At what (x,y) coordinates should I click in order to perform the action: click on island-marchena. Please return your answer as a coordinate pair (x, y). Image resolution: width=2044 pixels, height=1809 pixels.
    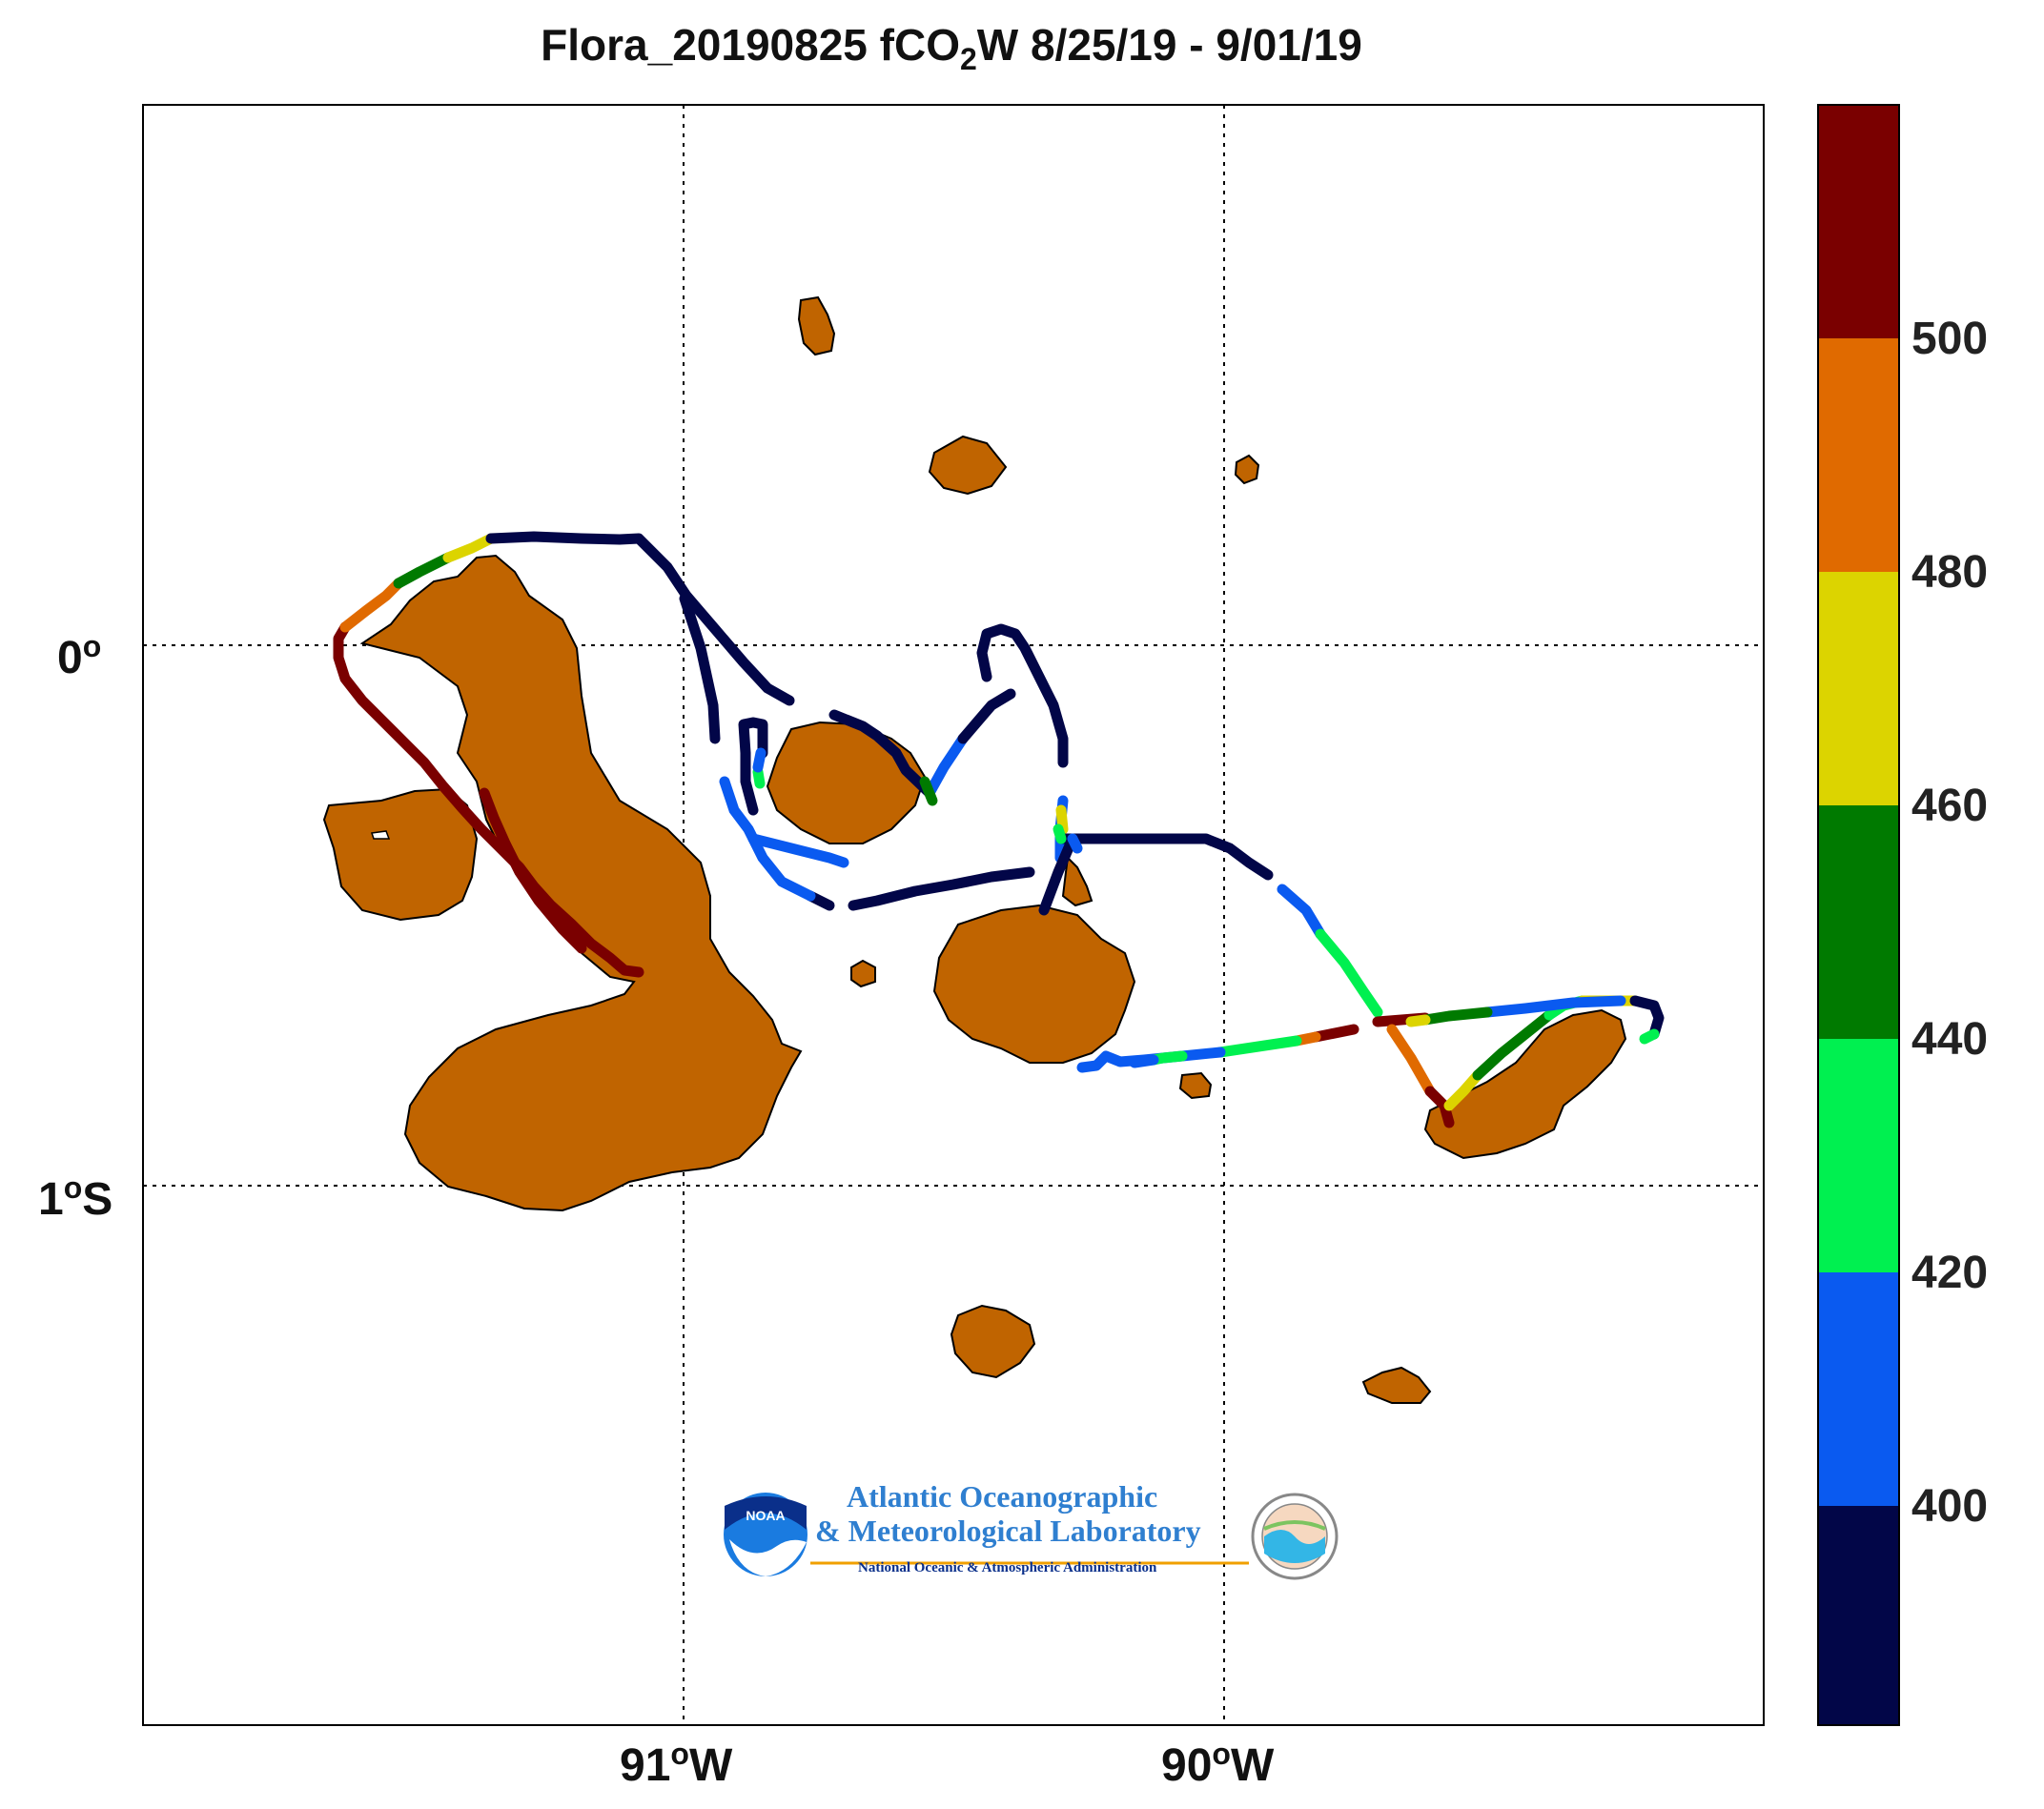
    Looking at the image, I should click on (968, 466).